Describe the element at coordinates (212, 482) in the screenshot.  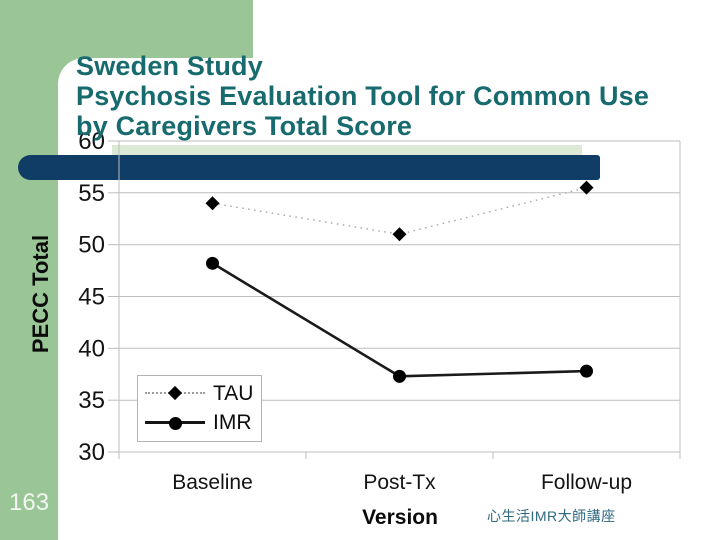
I see `svg-text: Baseline` at that location.